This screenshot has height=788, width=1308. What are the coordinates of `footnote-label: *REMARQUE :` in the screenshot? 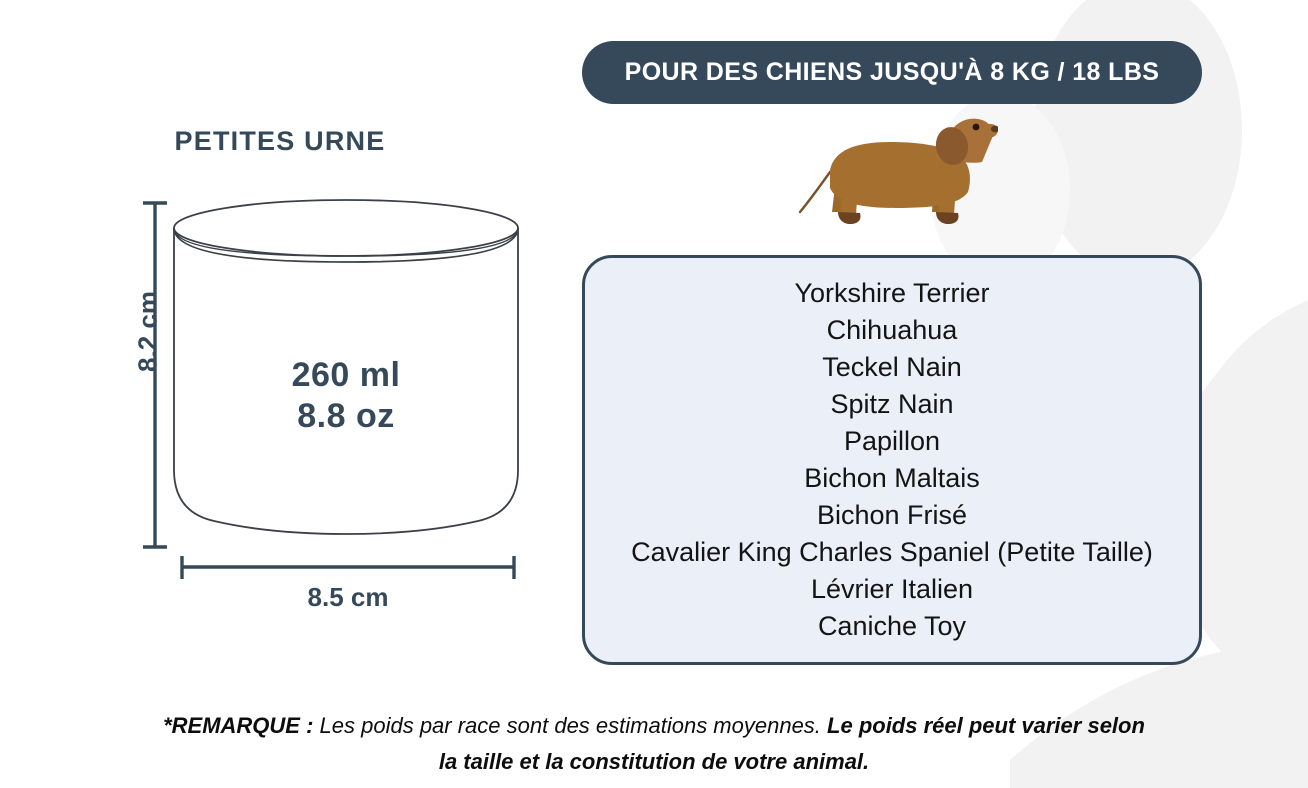 It's located at (238, 725).